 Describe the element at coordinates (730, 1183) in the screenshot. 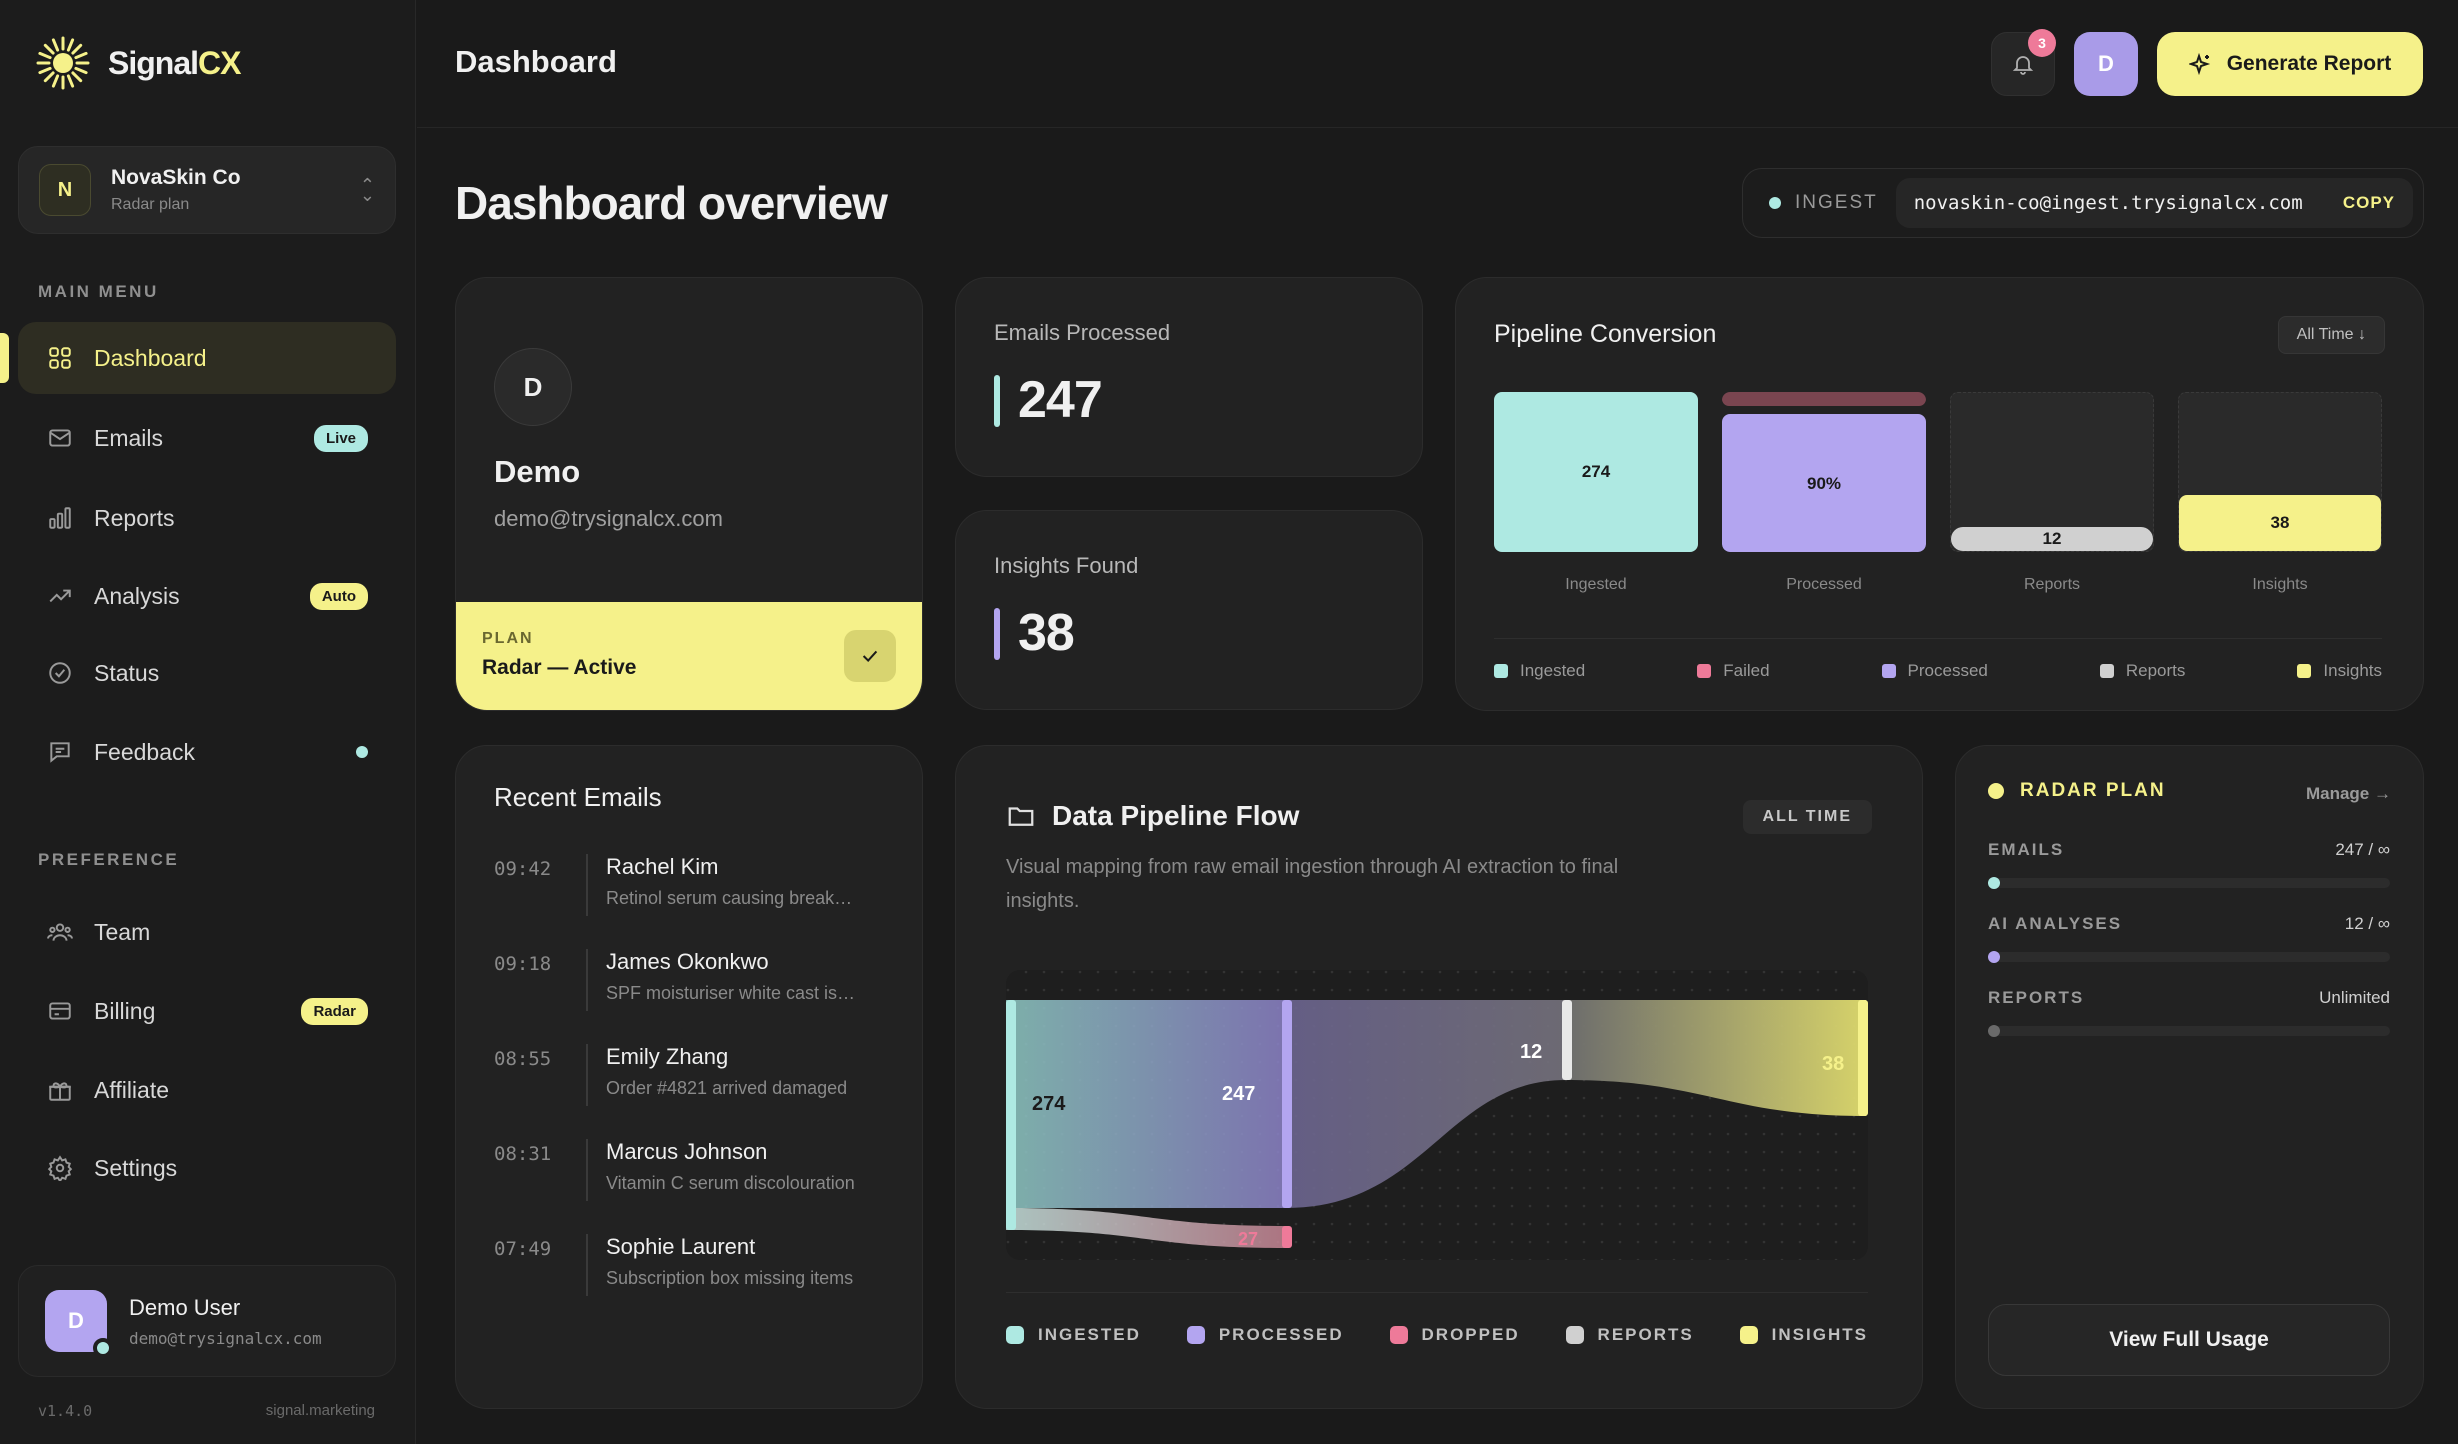

I see `email-subject: Vitamin C serum discolouration` at that location.